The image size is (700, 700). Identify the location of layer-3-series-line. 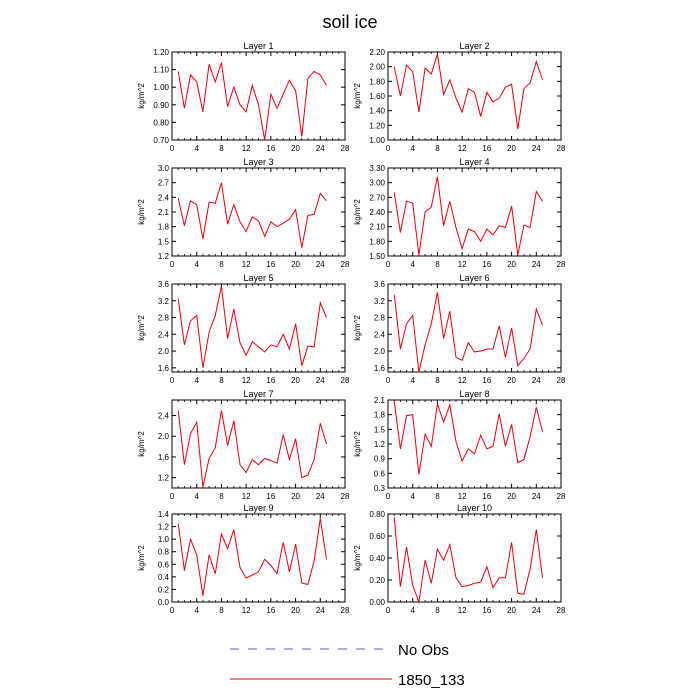
(252, 215).